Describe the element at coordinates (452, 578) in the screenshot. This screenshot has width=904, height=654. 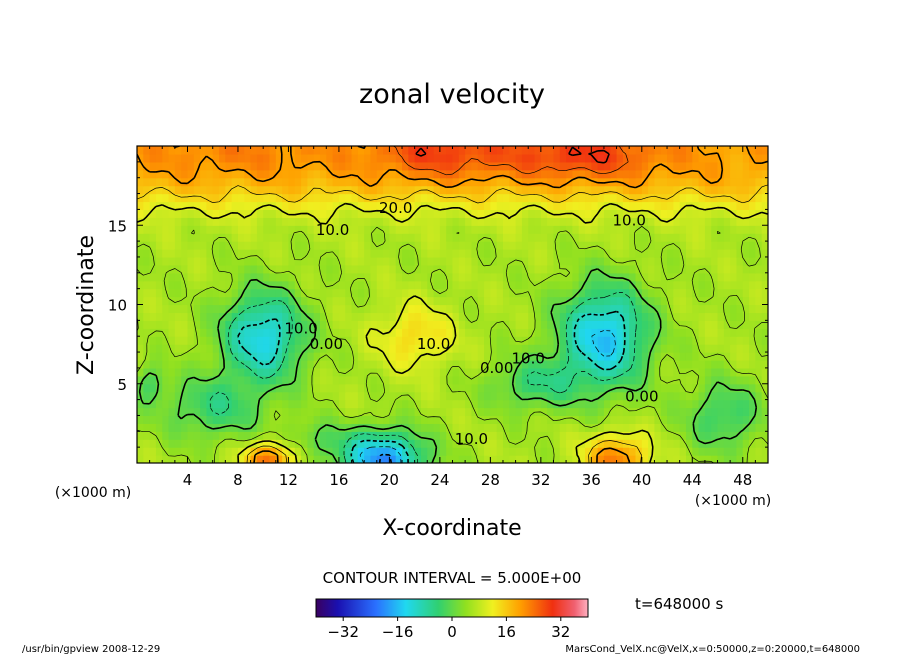
I see `contour-interval: CONTOUR INTERVAL = 5.000E+00` at that location.